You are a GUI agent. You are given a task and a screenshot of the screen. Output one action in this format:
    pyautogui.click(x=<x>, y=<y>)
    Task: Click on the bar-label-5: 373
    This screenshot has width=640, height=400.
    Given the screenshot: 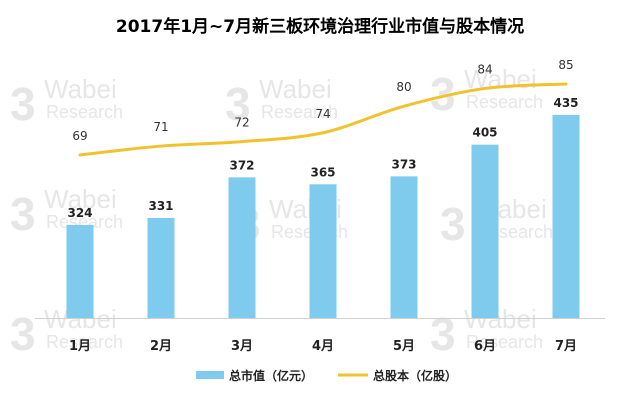 What is the action you would take?
    pyautogui.click(x=403, y=164)
    